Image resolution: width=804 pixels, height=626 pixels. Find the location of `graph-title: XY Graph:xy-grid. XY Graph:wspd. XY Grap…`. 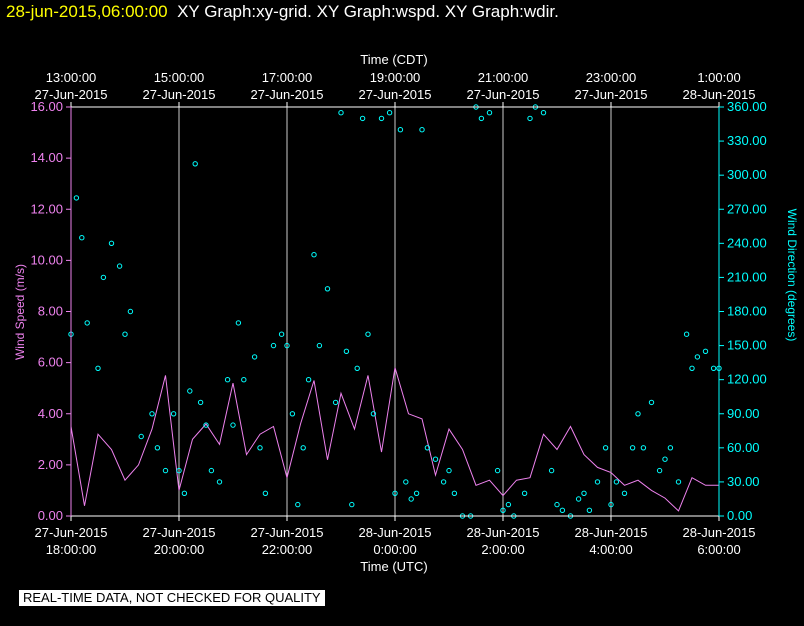

graph-title: XY Graph:xy-grid. XY Graph:wspd. XY Grap… is located at coordinates (368, 11).